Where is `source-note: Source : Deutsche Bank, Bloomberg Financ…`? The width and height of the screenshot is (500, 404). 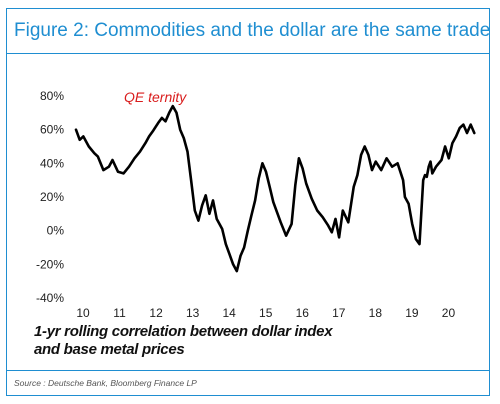 source-note: Source : Deutsche Bank, Bloomberg Financ… is located at coordinates (105, 383).